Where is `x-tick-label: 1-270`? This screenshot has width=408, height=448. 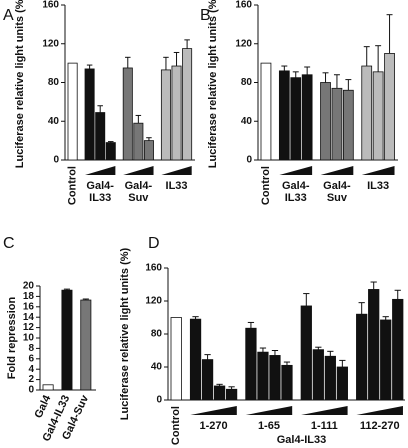 x-tick-label: 1-270 is located at coordinates (214, 426).